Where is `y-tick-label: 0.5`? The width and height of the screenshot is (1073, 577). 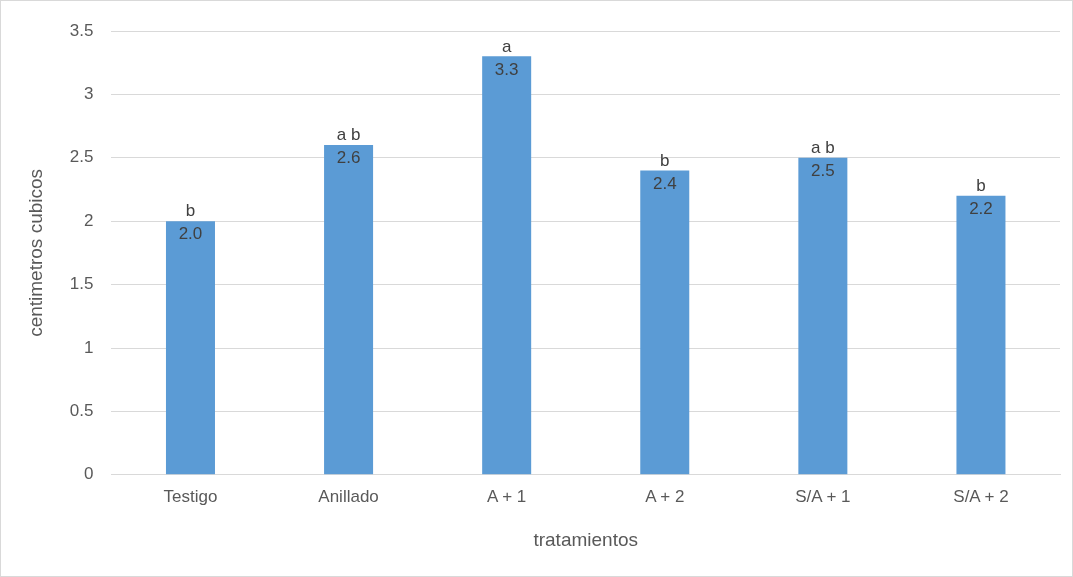 y-tick-label: 0.5 is located at coordinates (81, 411).